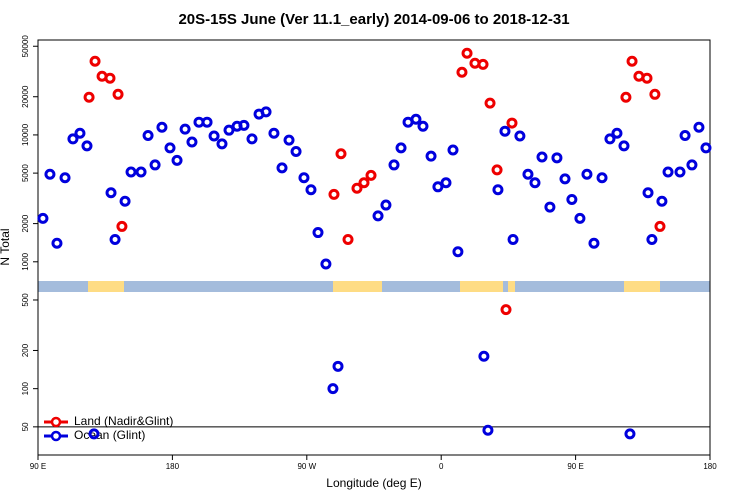  I want to click on legend-label: Land (Nadir&Glint), so click(123, 421).